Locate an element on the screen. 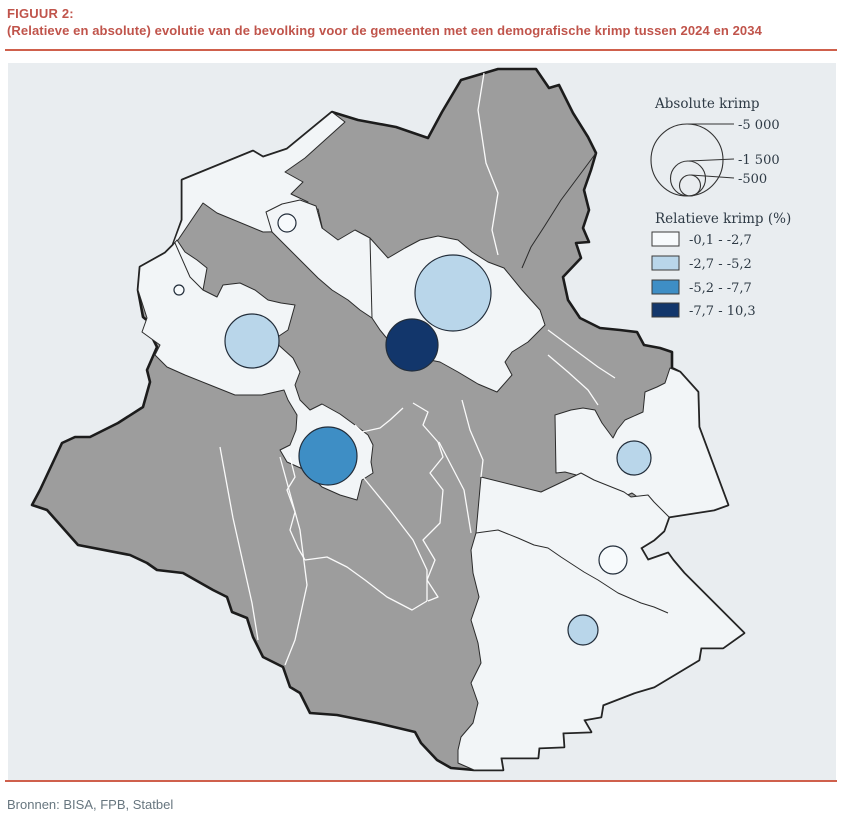 This screenshot has width=842, height=817. legend-relative-title: Relatieve krimp (%) is located at coordinates (723, 219).